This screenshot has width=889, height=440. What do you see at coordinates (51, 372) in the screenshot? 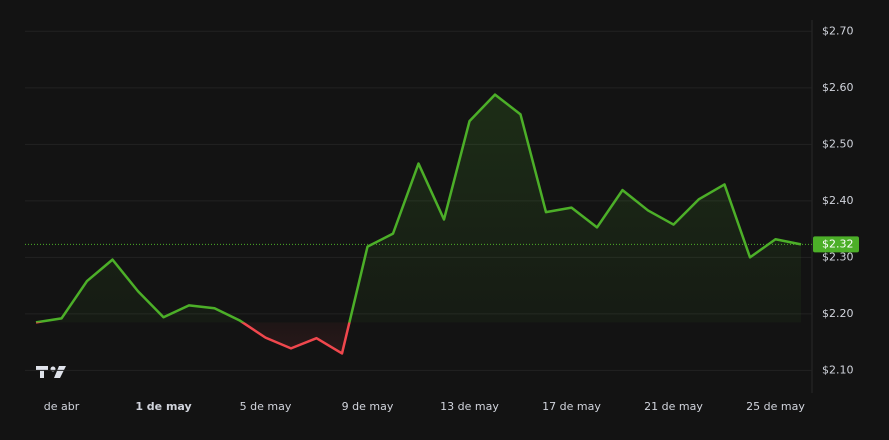
I see `logo` at bounding box center [51, 372].